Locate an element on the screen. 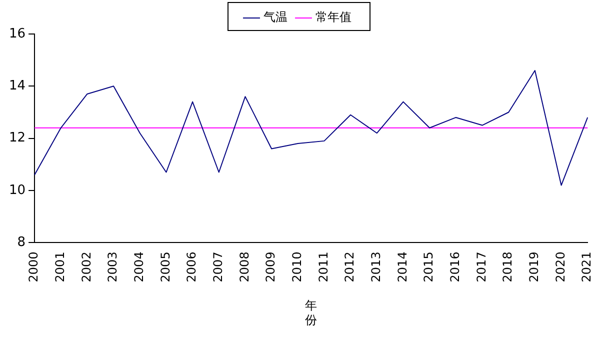 The width and height of the screenshot is (605, 340). x-tick-label: 2014 is located at coordinates (402, 267).